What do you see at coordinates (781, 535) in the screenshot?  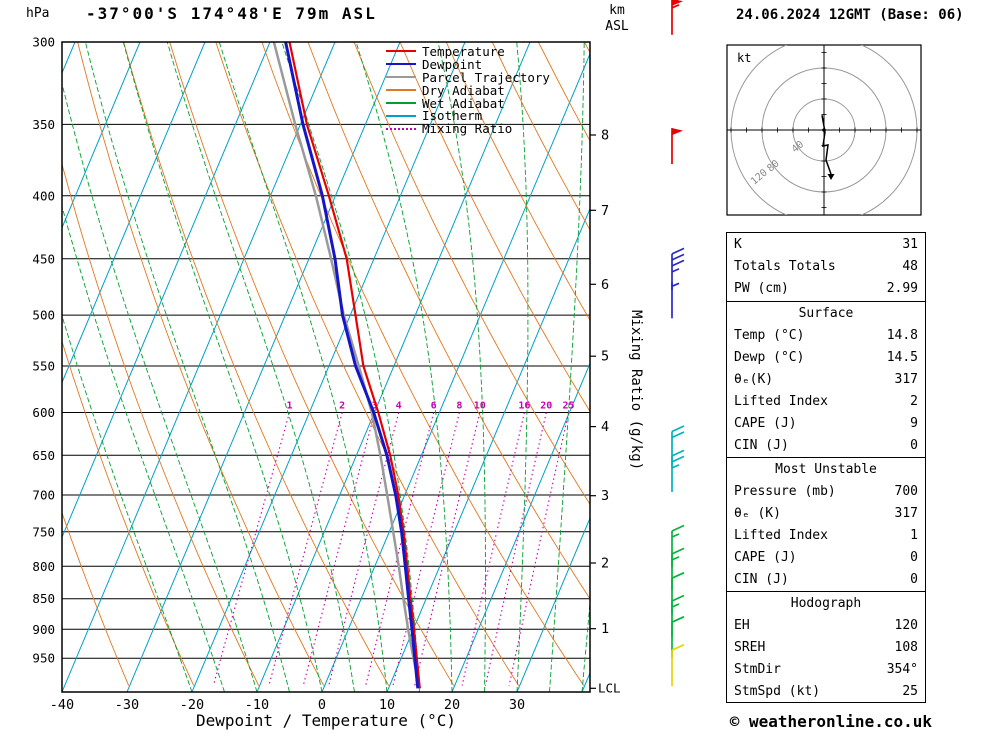 I see `stat-label: Lifted Index` at bounding box center [781, 535].